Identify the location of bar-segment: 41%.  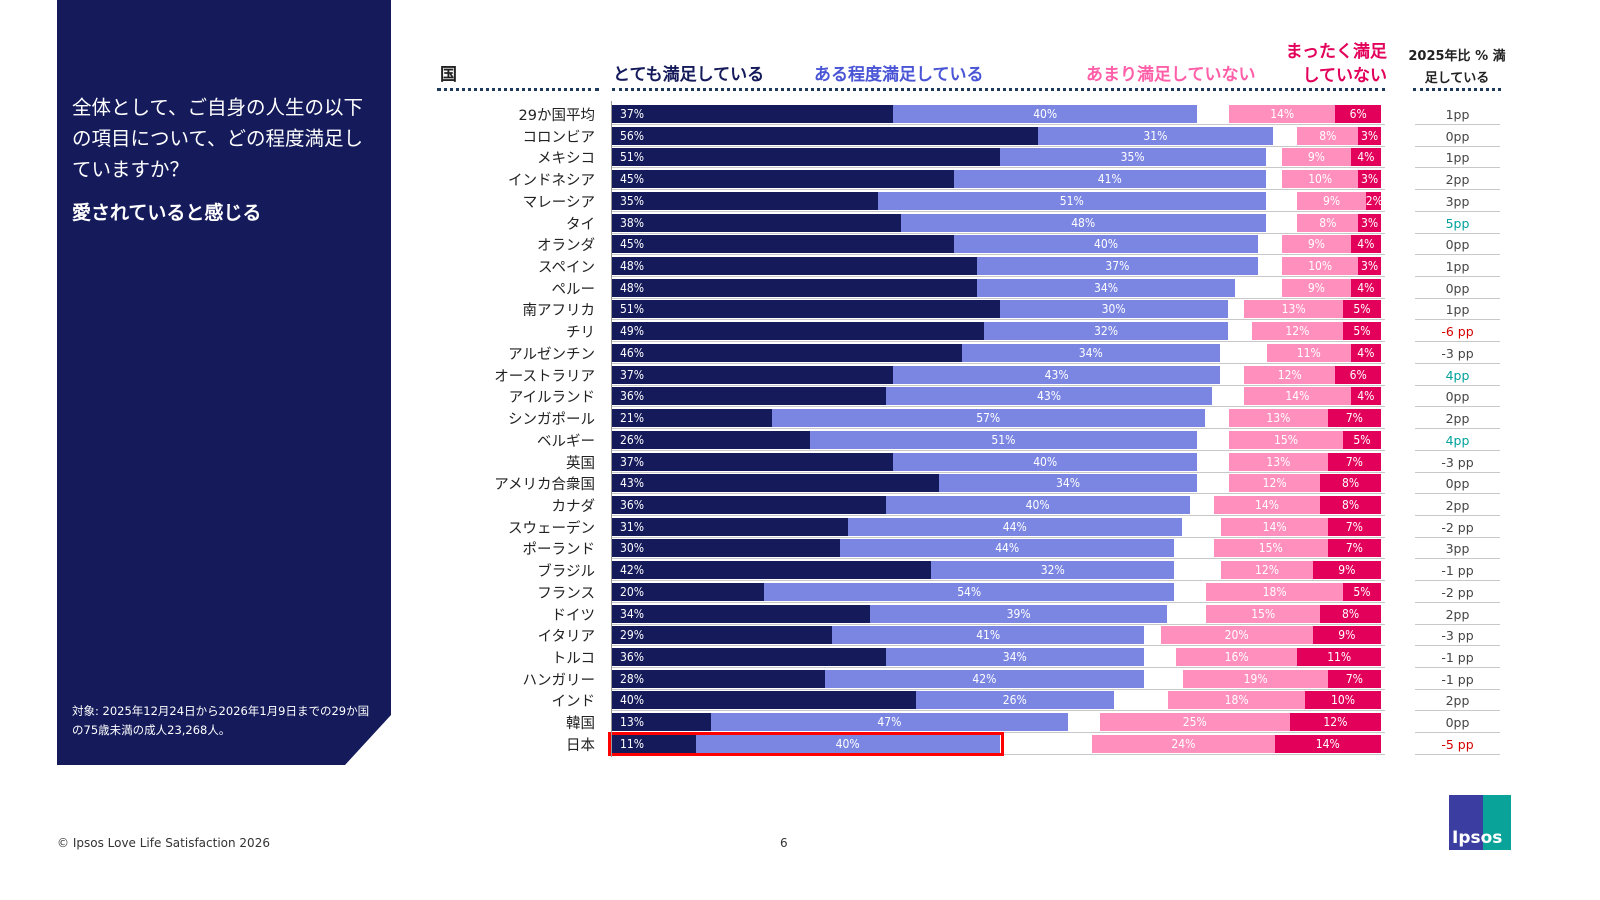
(988, 635).